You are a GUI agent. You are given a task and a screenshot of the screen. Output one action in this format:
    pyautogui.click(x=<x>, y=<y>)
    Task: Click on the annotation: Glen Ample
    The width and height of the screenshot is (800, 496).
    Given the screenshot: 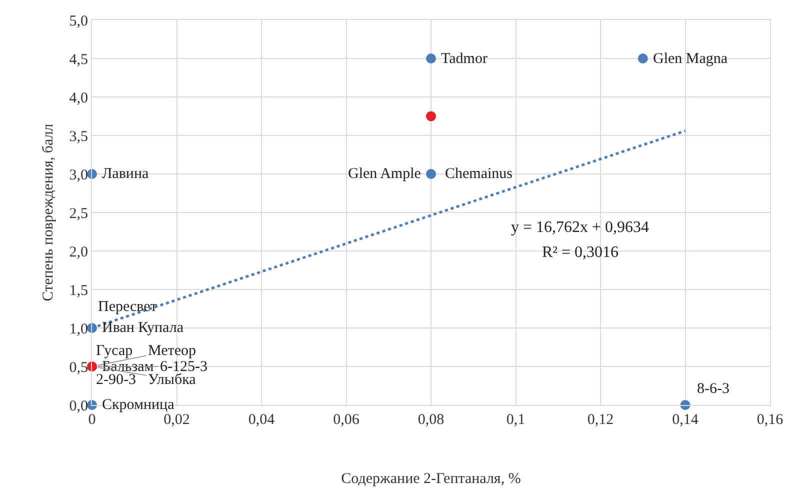 What is the action you would take?
    pyautogui.click(x=385, y=174)
    